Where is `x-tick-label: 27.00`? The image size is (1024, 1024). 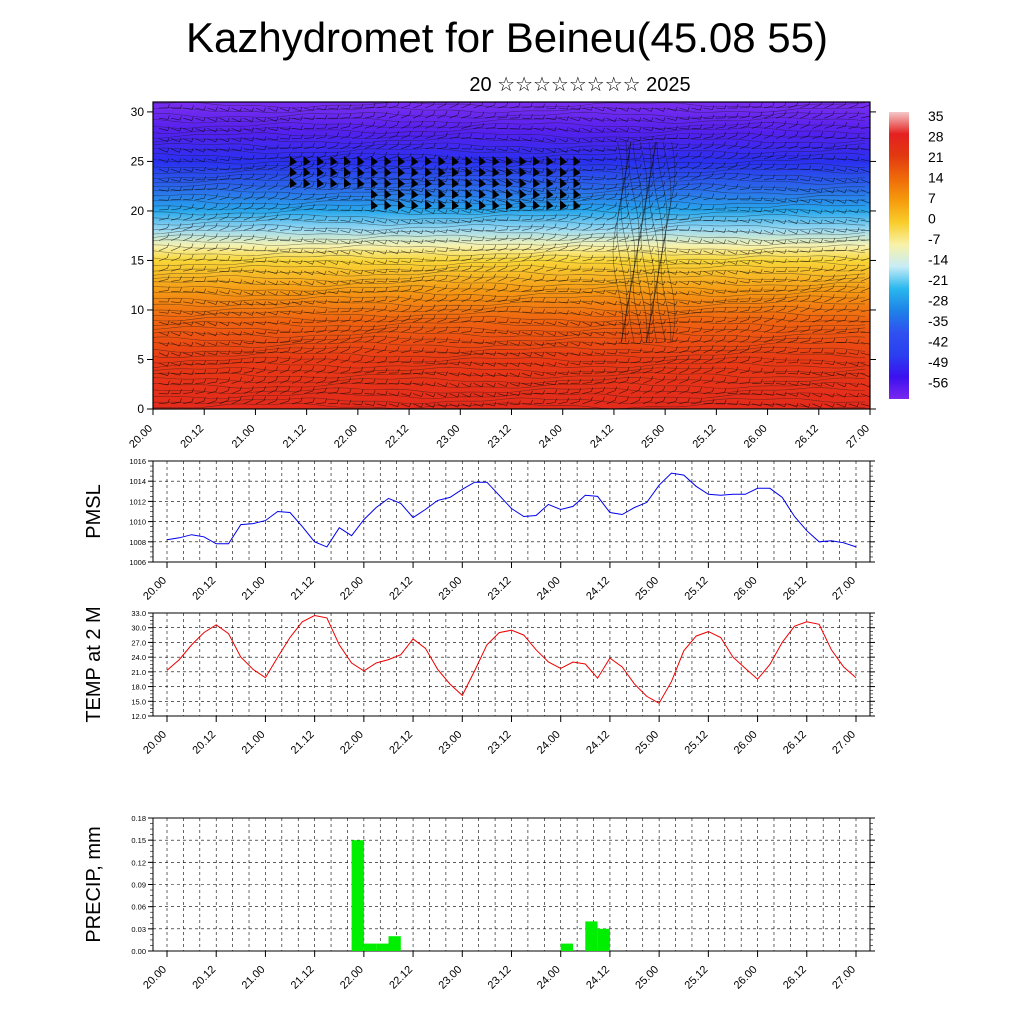 x-tick-label: 27.00 is located at coordinates (844, 978).